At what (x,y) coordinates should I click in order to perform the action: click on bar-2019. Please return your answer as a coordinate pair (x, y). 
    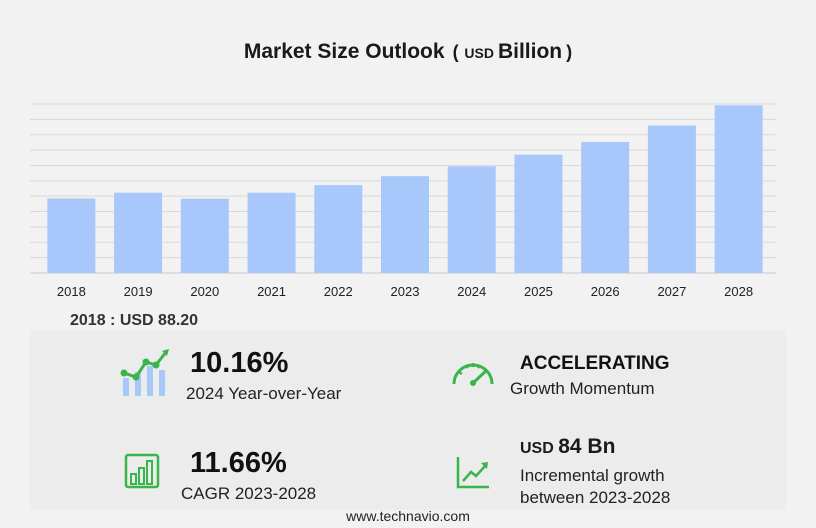
    Looking at the image, I should click on (138, 232).